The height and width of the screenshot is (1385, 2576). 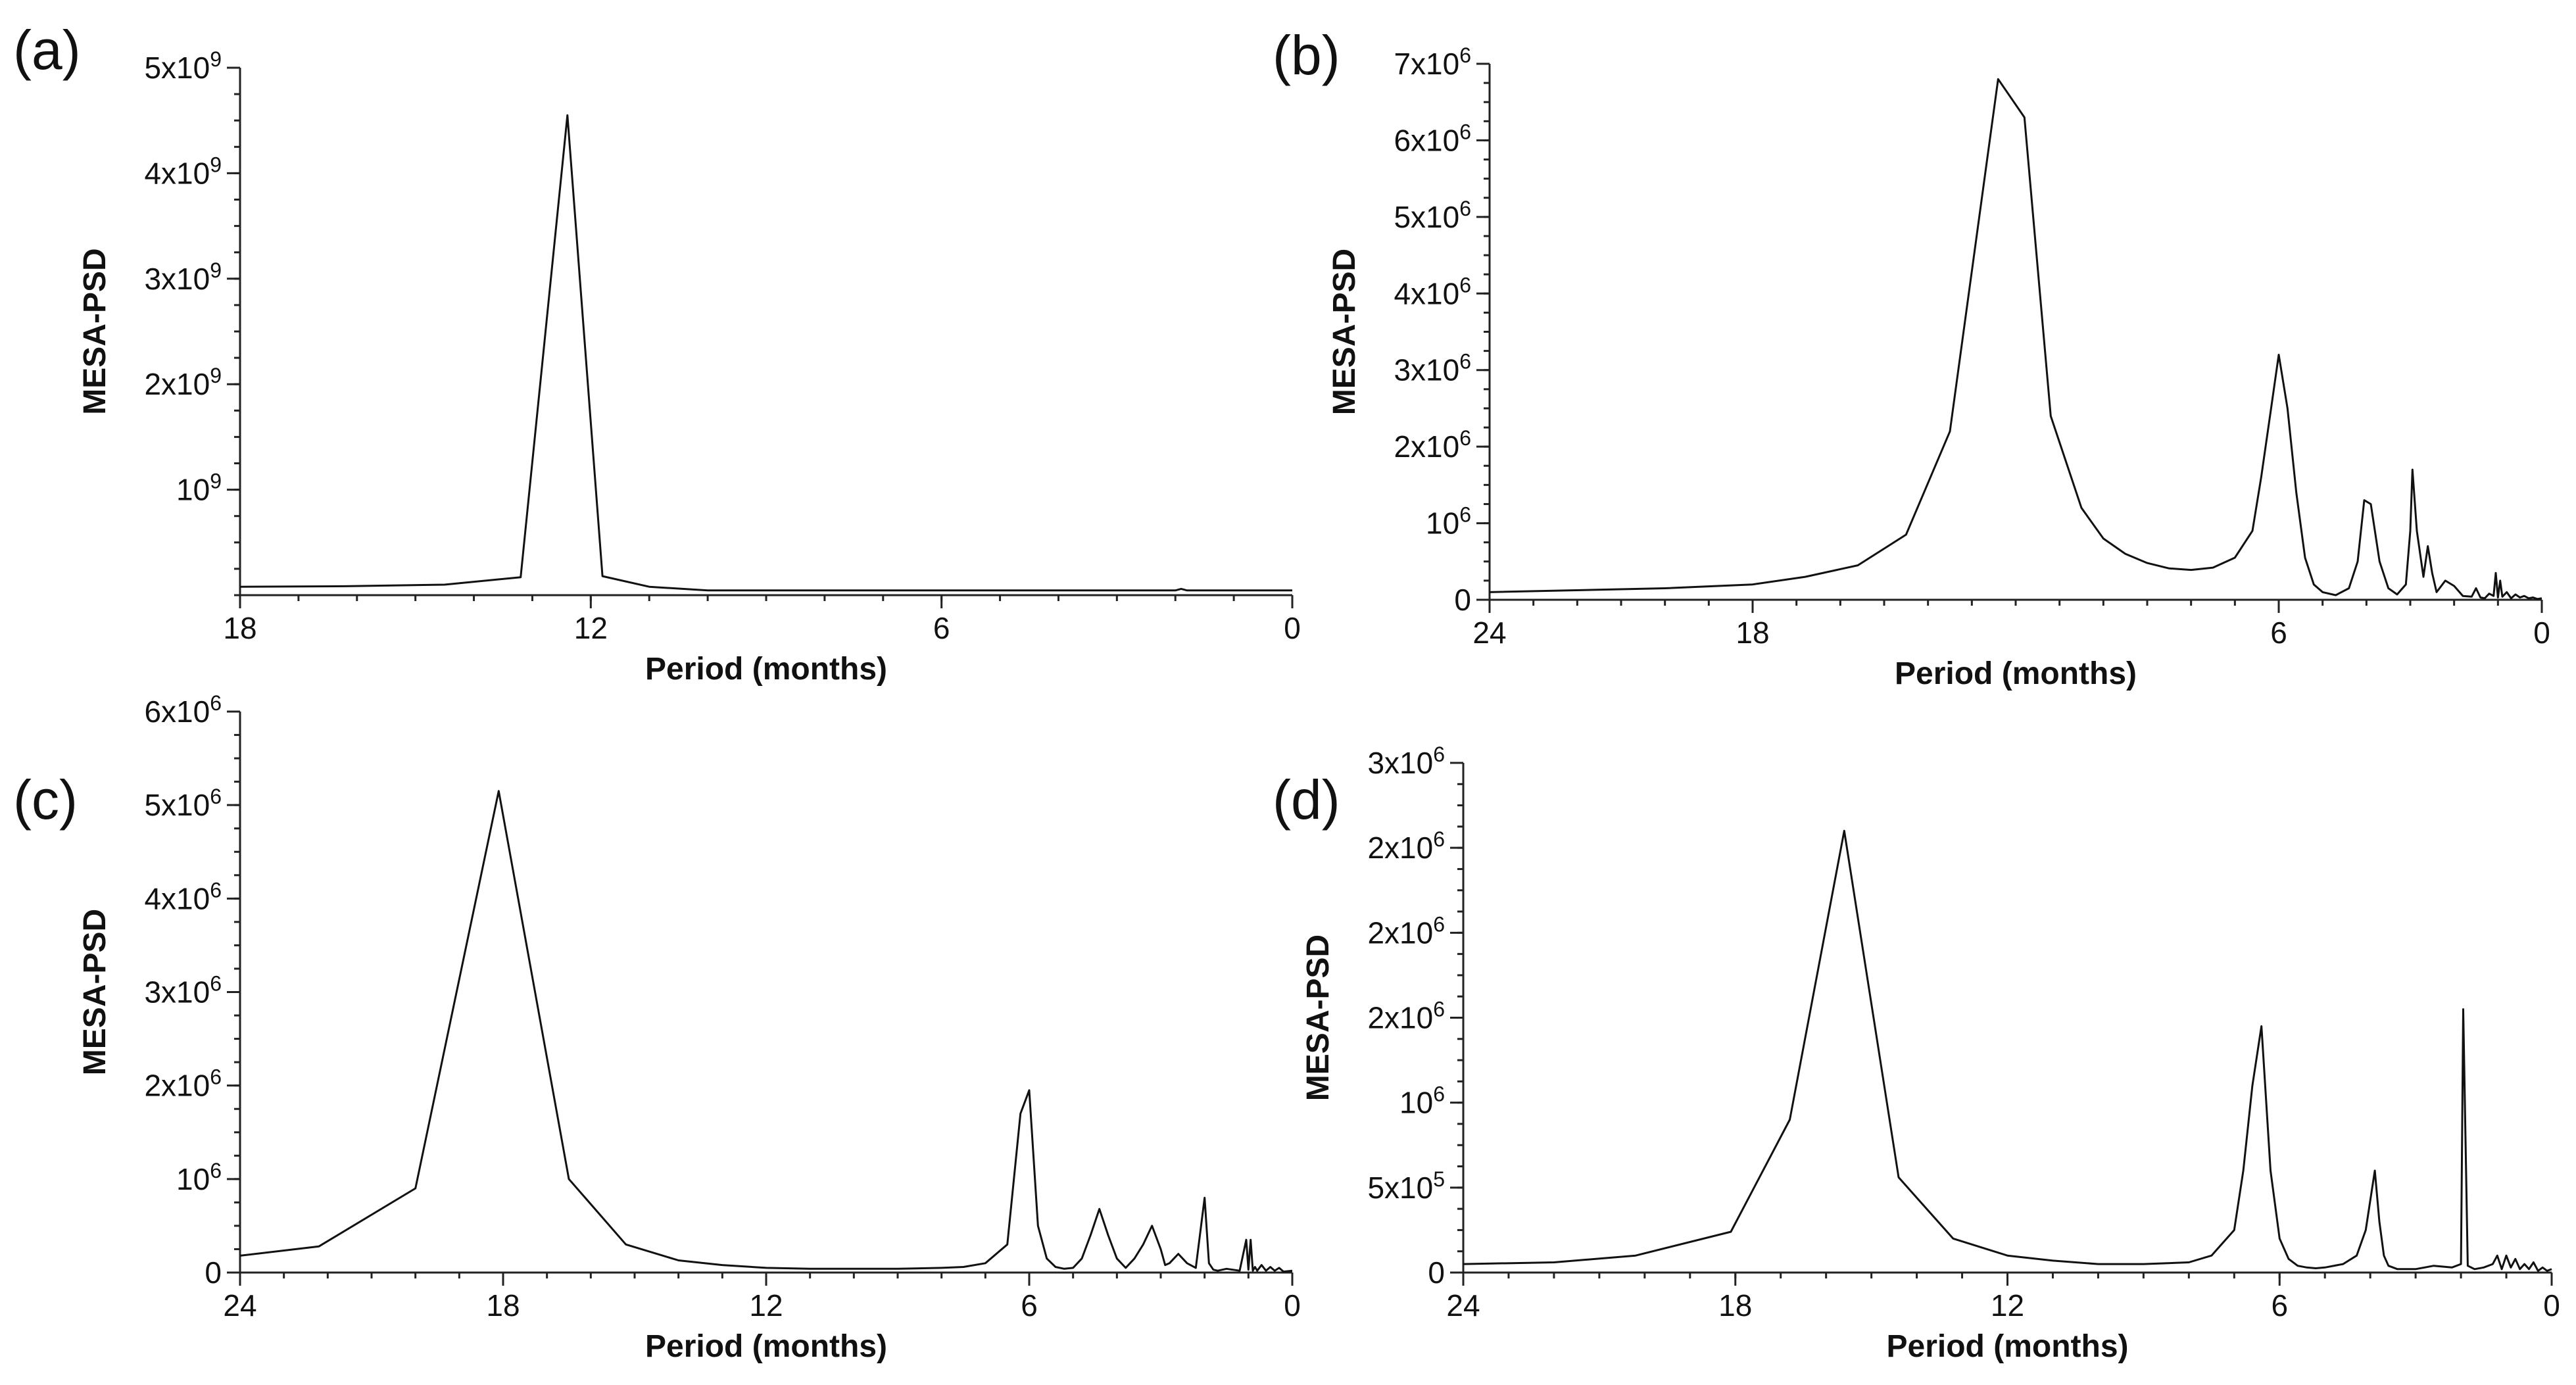 I want to click on y-tick-label: 4x10⁹, so click(x=183, y=171).